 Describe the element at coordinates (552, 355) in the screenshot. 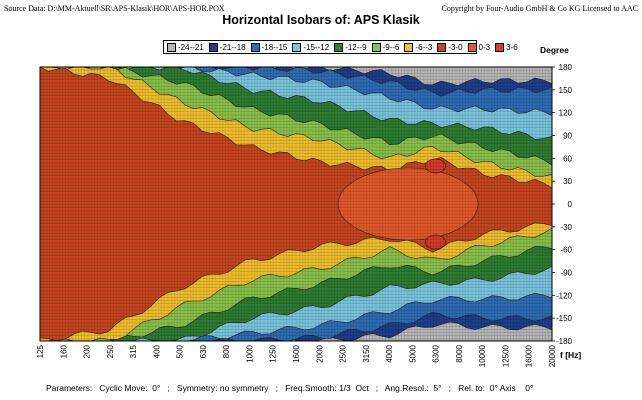

I see `x-tick-label: 20000` at that location.